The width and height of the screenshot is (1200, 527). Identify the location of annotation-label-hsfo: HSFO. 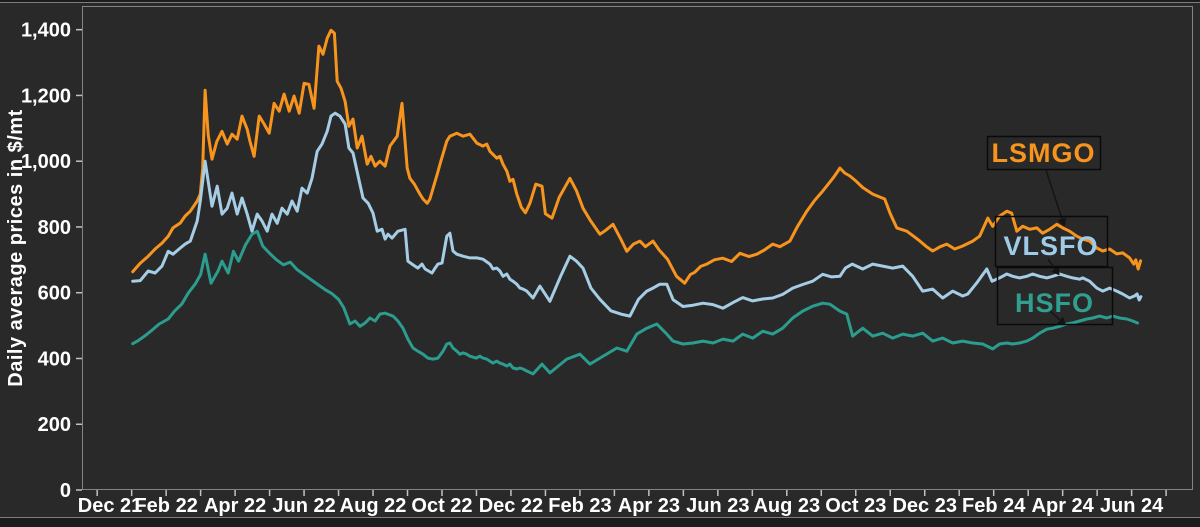
(1054, 303).